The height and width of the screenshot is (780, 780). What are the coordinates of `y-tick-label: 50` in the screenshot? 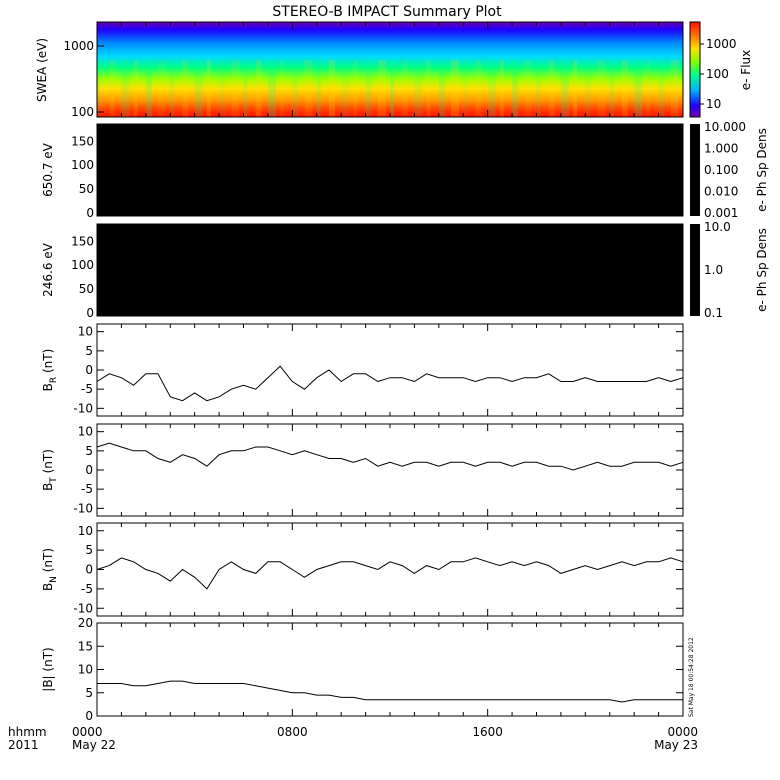 It's located at (86, 189).